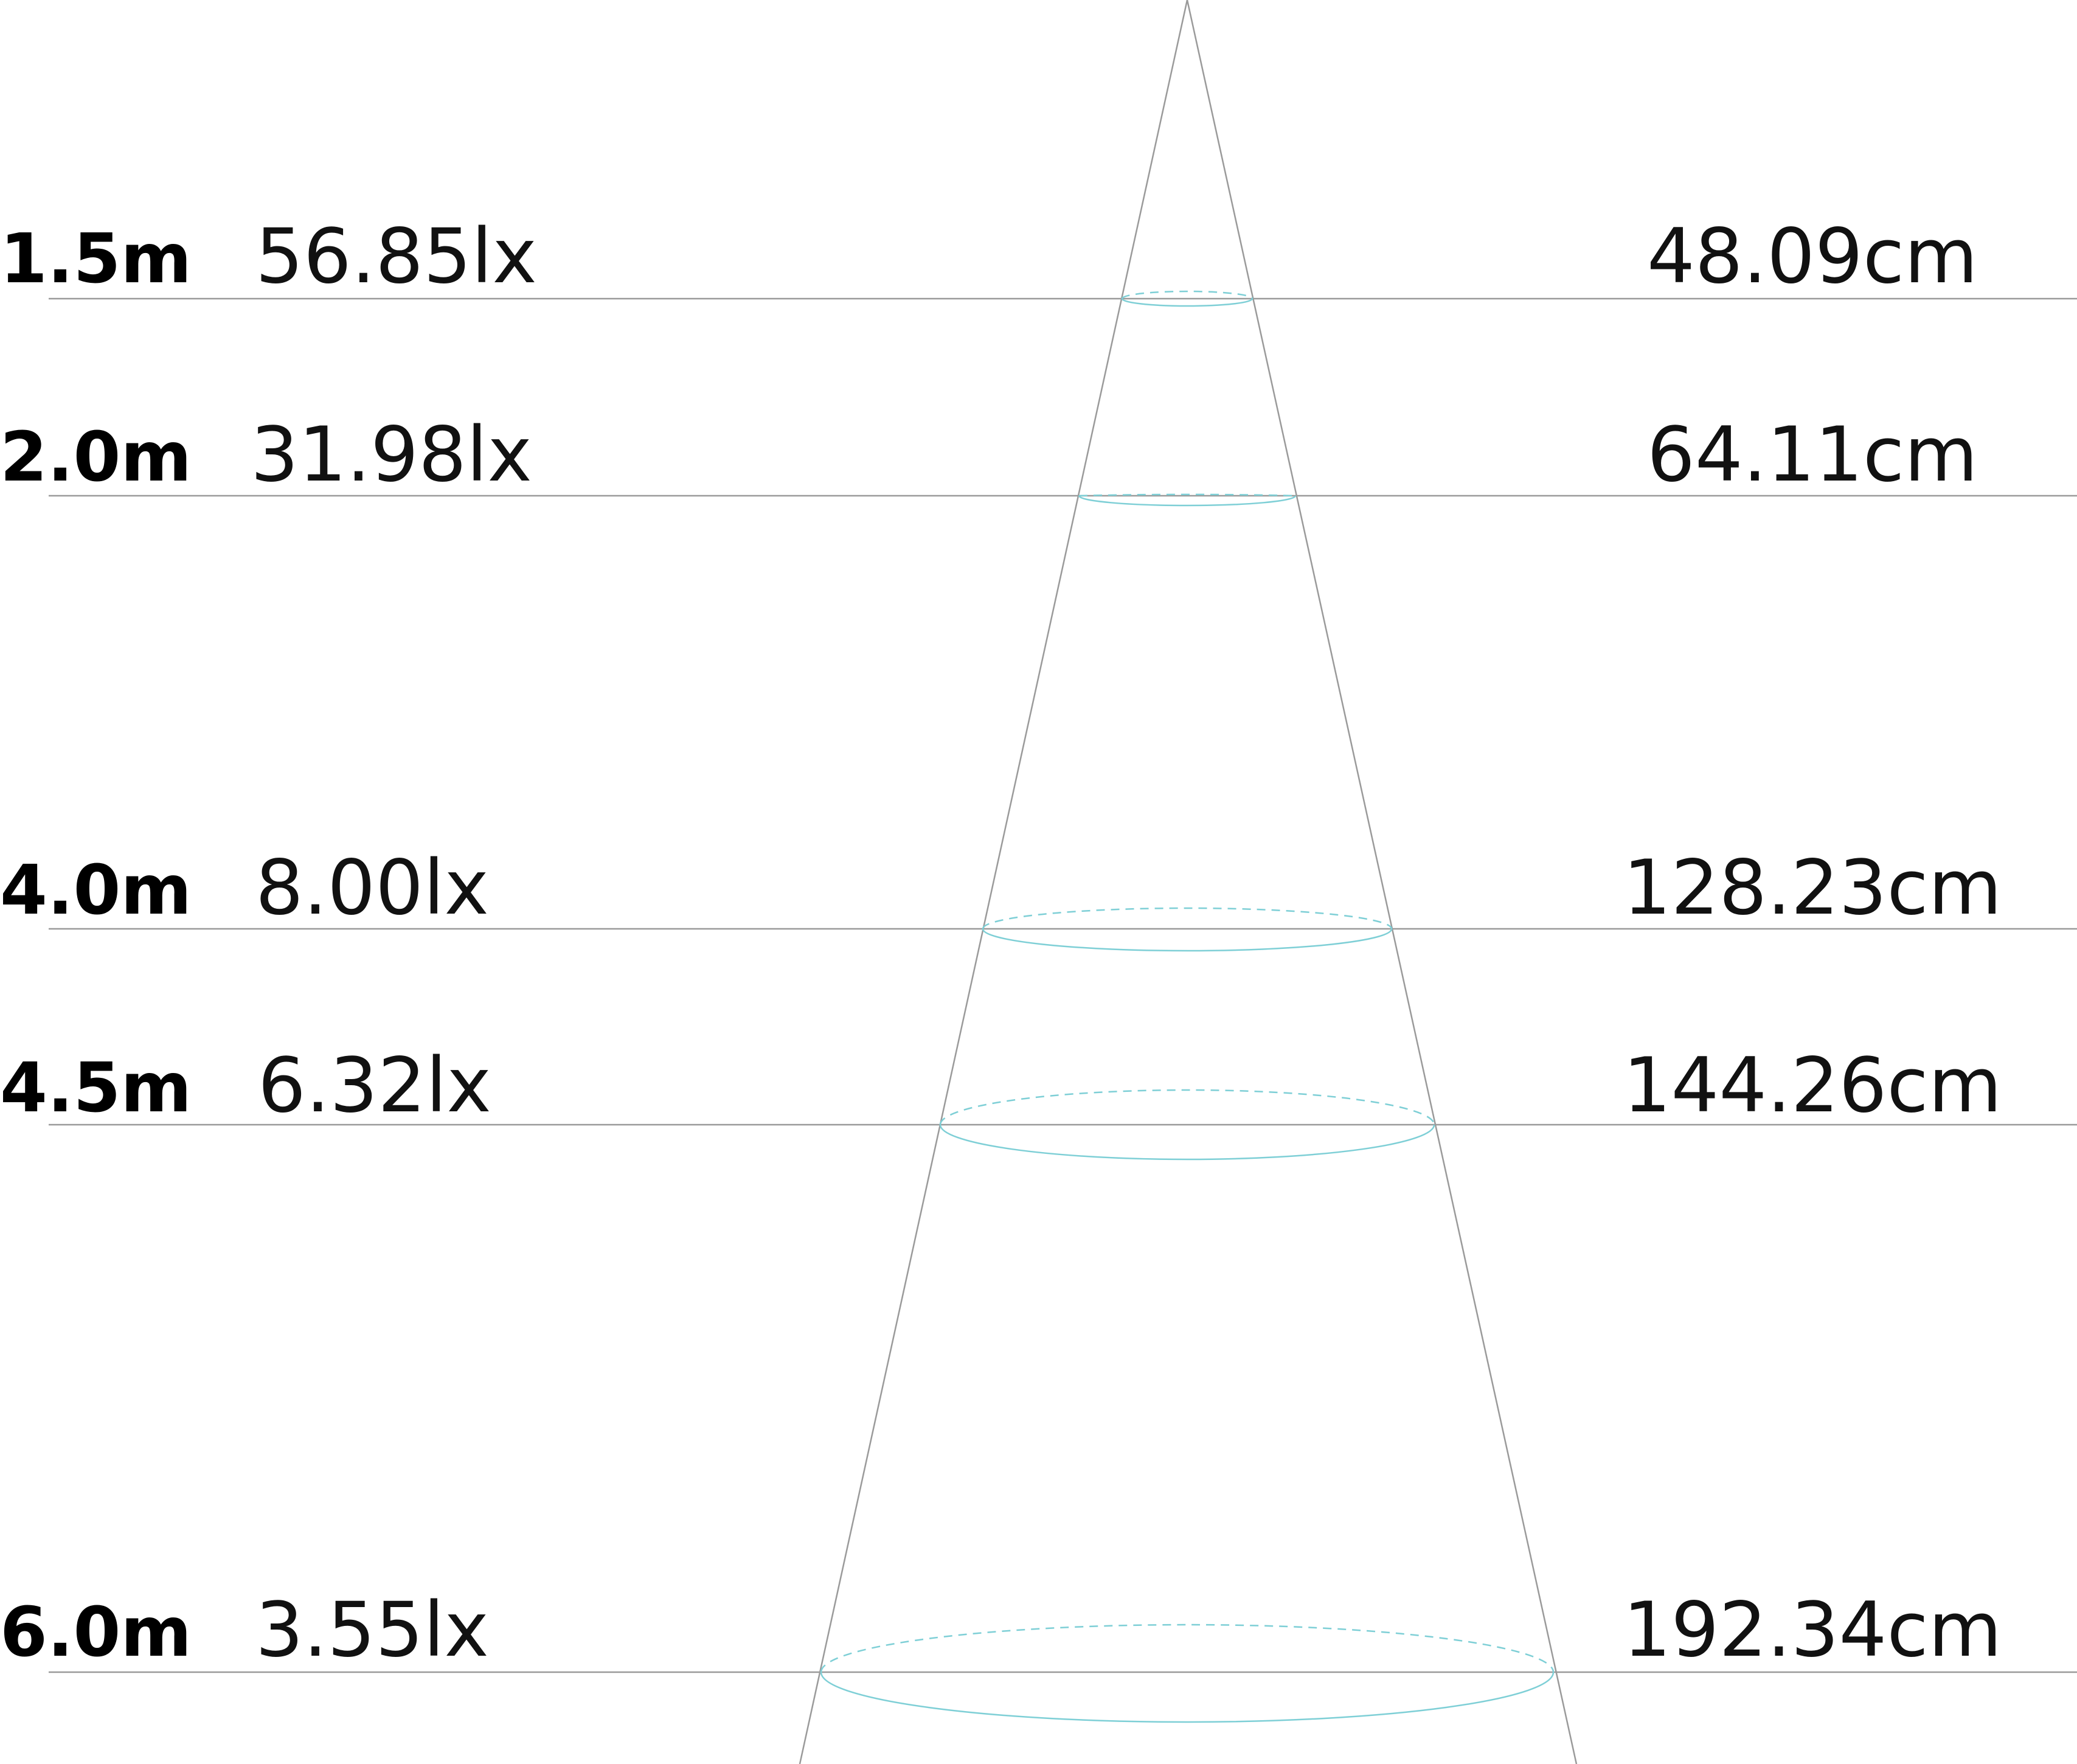  What do you see at coordinates (396, 256) in the screenshot?
I see `illuminance-label: 56.85lx` at bounding box center [396, 256].